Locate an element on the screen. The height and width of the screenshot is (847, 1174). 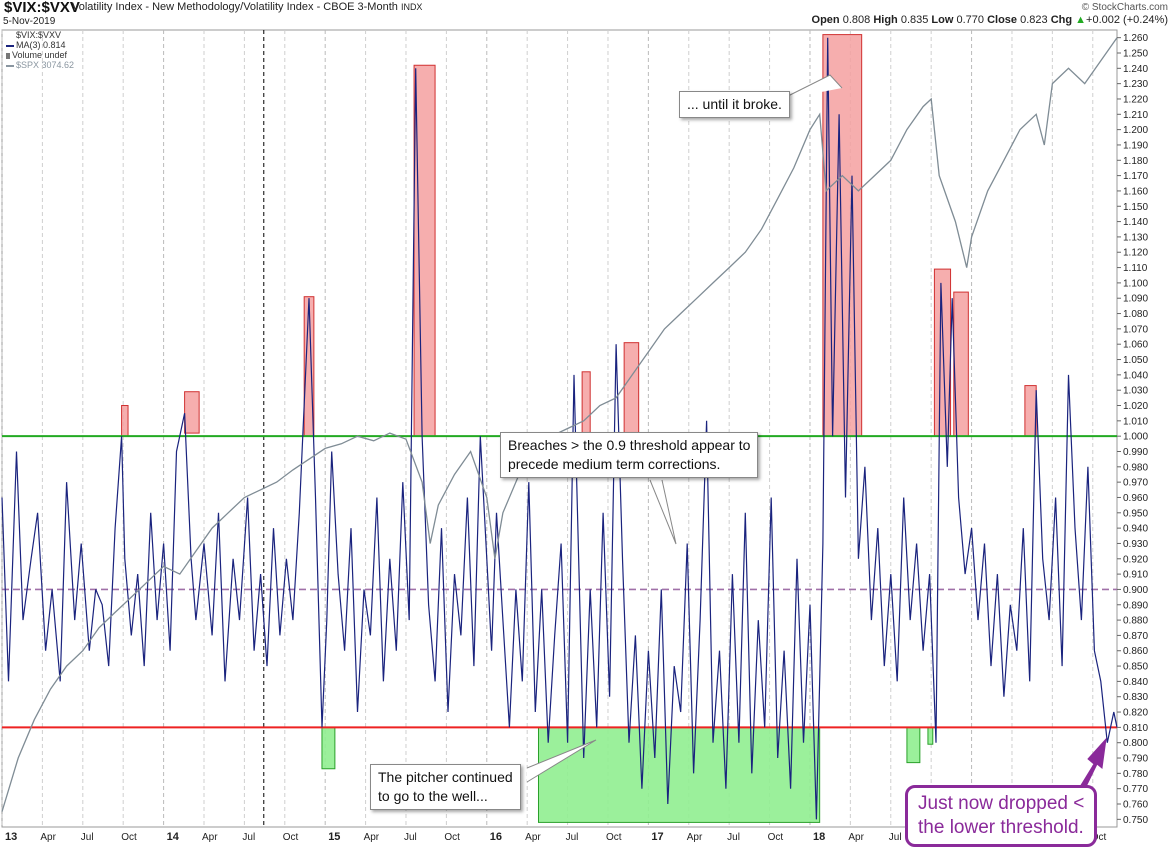
y-tick-label: 1.080 is located at coordinates (1135, 314).